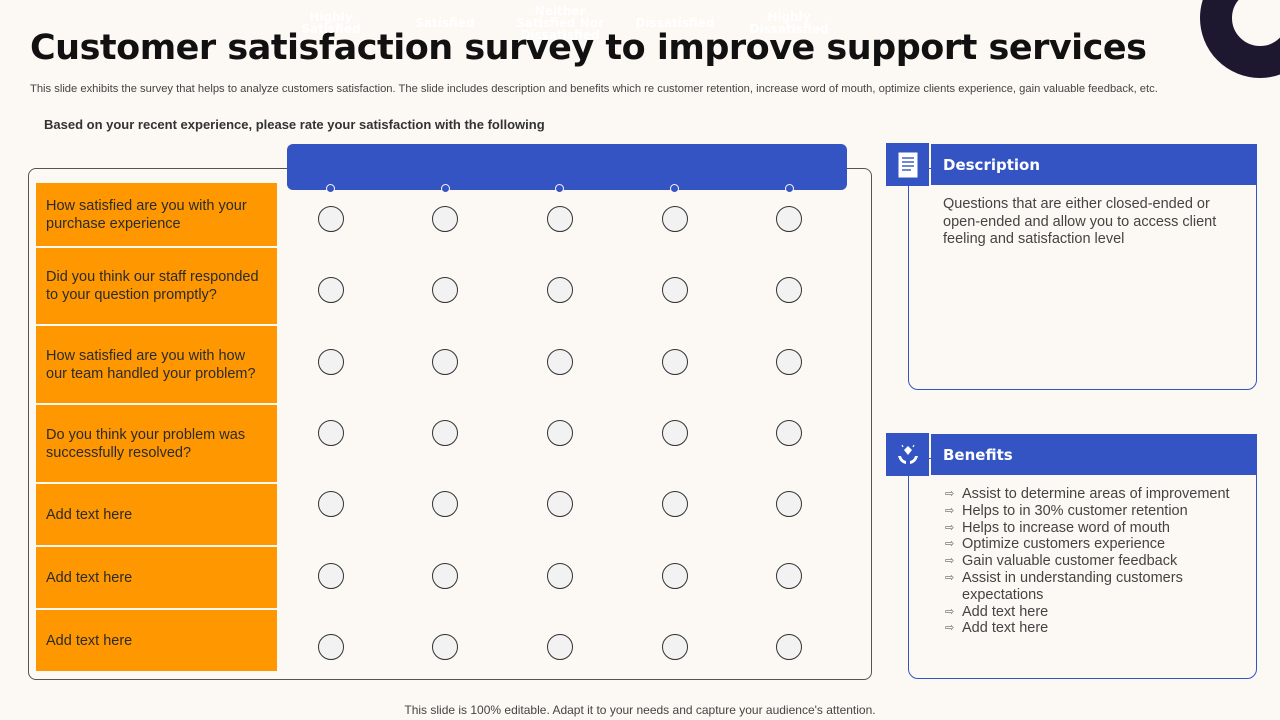  What do you see at coordinates (1055, 544) in the screenshot?
I see `benefit-item: ⇨ Optimize customers experience` at bounding box center [1055, 544].